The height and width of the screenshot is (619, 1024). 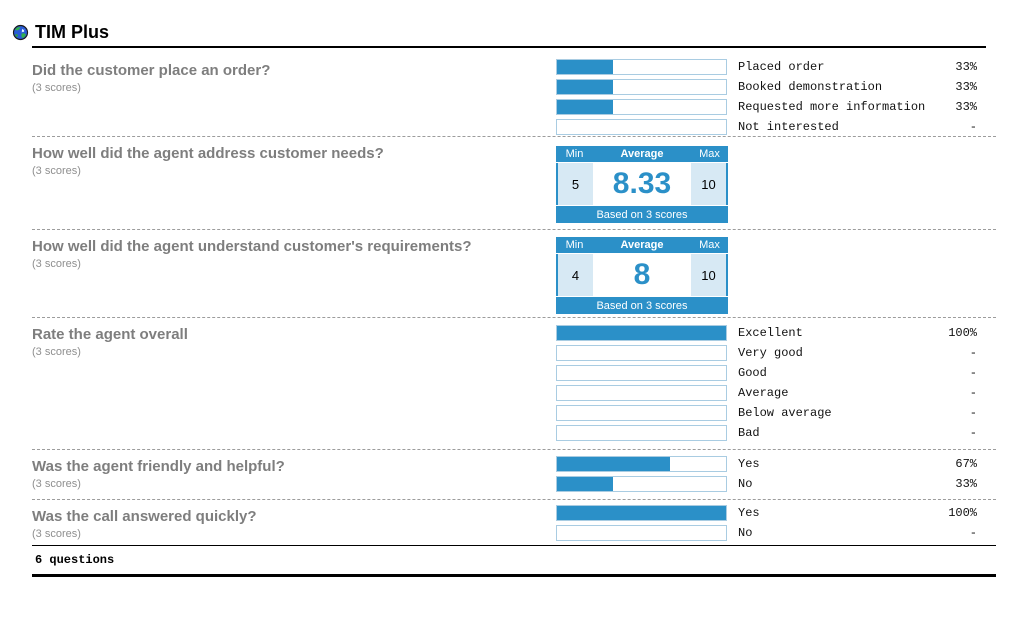 I want to click on option-label: Not interested, so click(x=788, y=127).